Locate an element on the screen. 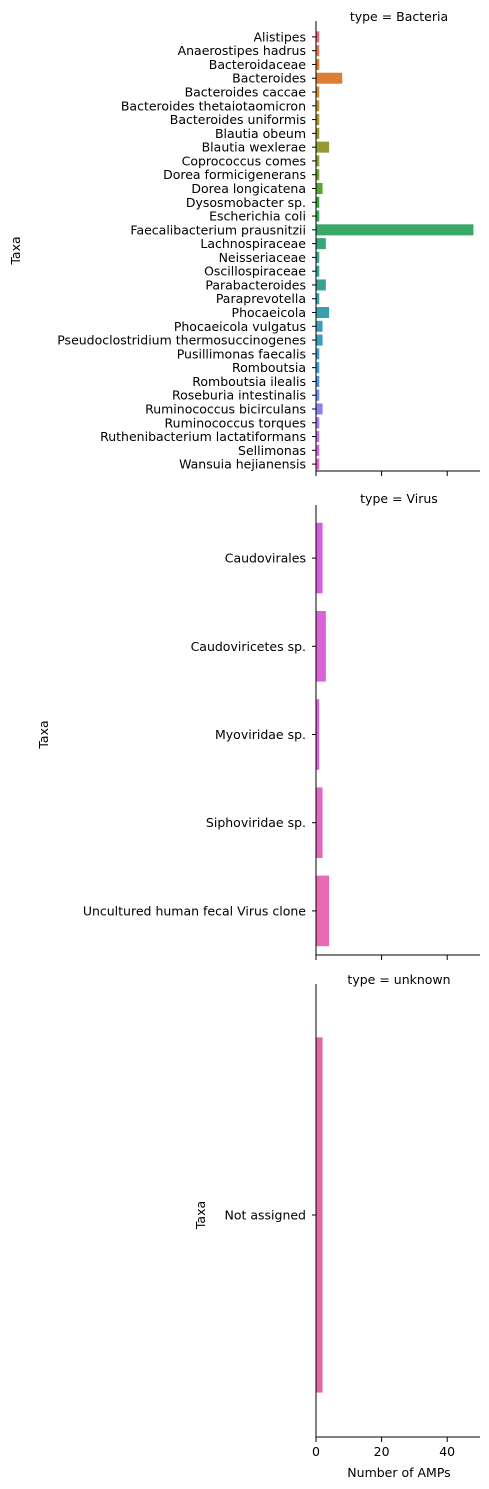 Image resolution: width=489 pixels, height=1489 pixels. y-tick-label: Romboutsia is located at coordinates (269, 367).